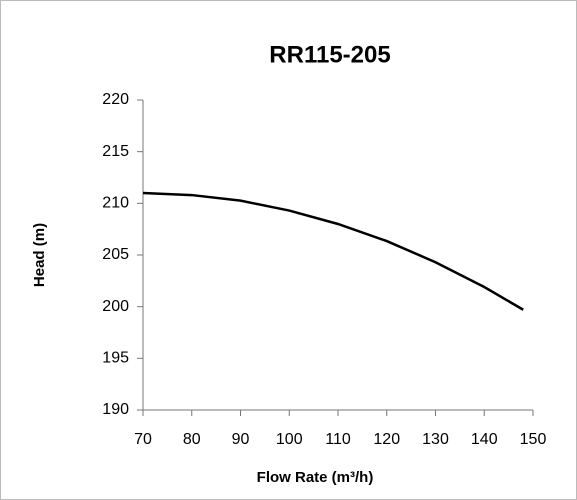 The image size is (577, 500). I want to click on y-tick-label: 200, so click(115, 306).